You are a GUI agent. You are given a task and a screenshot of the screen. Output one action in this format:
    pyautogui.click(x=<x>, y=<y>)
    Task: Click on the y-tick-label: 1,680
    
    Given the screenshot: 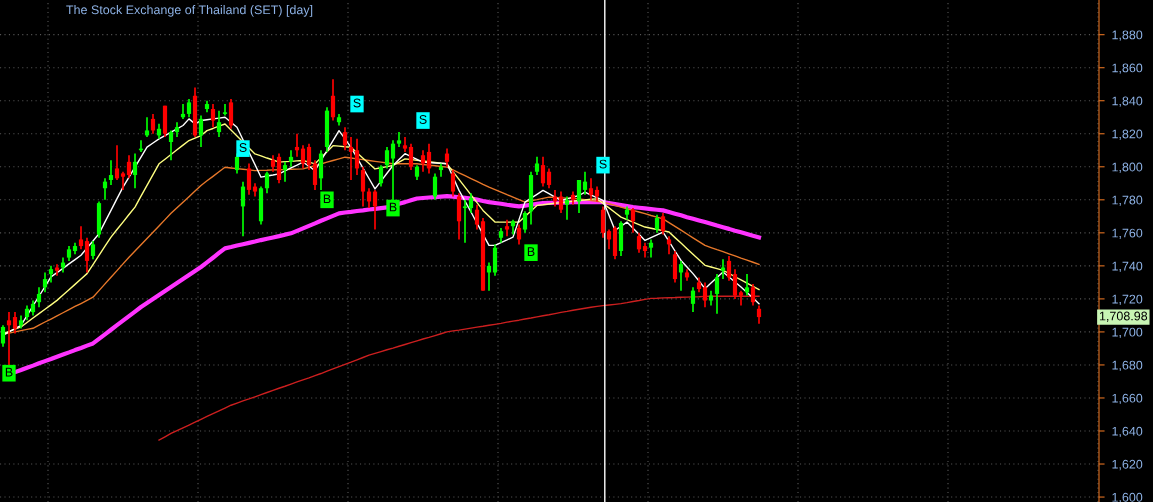 What is the action you would take?
    pyautogui.click(x=1127, y=366)
    